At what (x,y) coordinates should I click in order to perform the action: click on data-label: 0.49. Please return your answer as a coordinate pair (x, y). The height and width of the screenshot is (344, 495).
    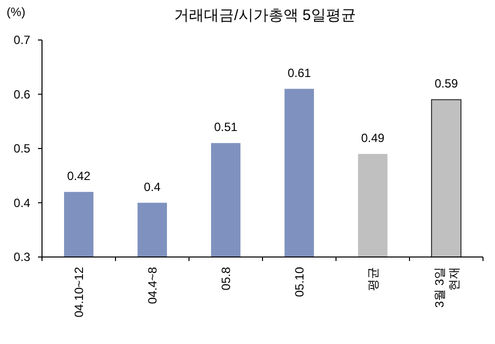
    Looking at the image, I should click on (373, 137).